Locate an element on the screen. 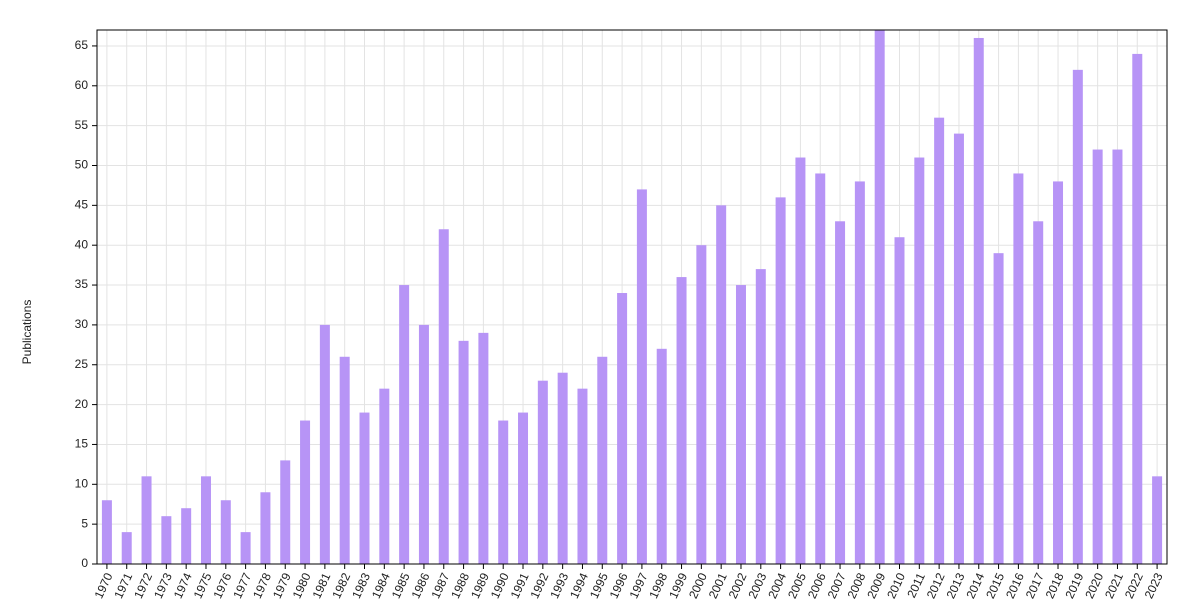 Image resolution: width=1200 pixels, height=606 pixels. y-tick-label: 35 is located at coordinates (82, 284).